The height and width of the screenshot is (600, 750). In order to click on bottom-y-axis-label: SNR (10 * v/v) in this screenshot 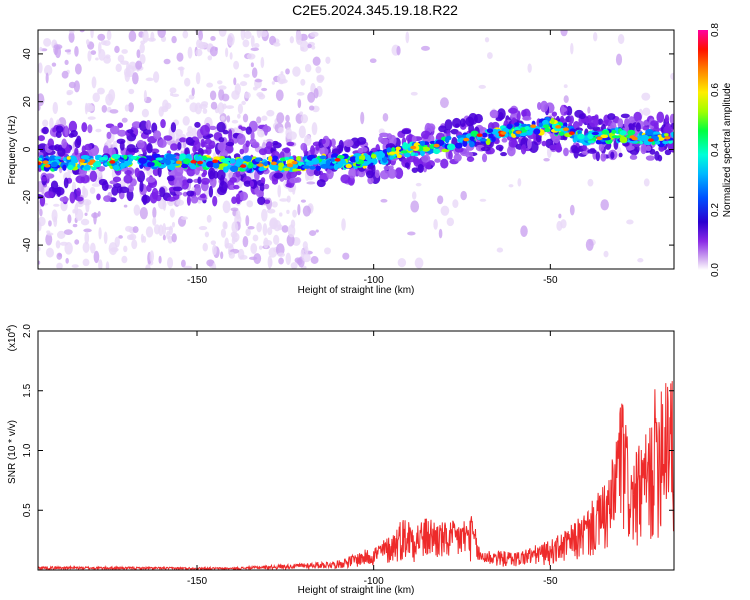, I will do `click(12, 452)`.